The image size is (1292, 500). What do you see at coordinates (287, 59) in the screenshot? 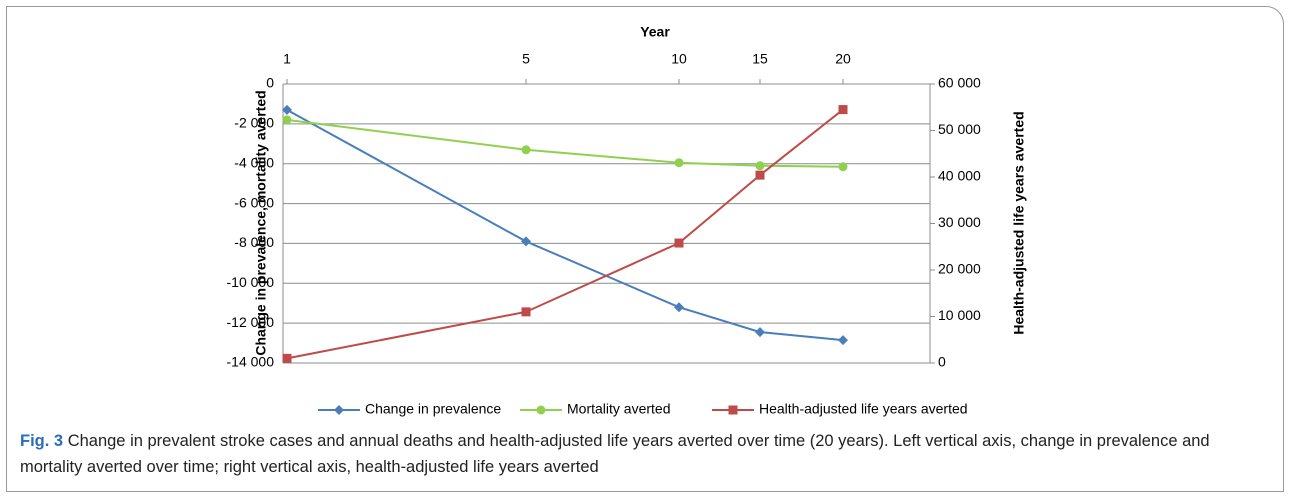
I see `x-tick-label: 1` at bounding box center [287, 59].